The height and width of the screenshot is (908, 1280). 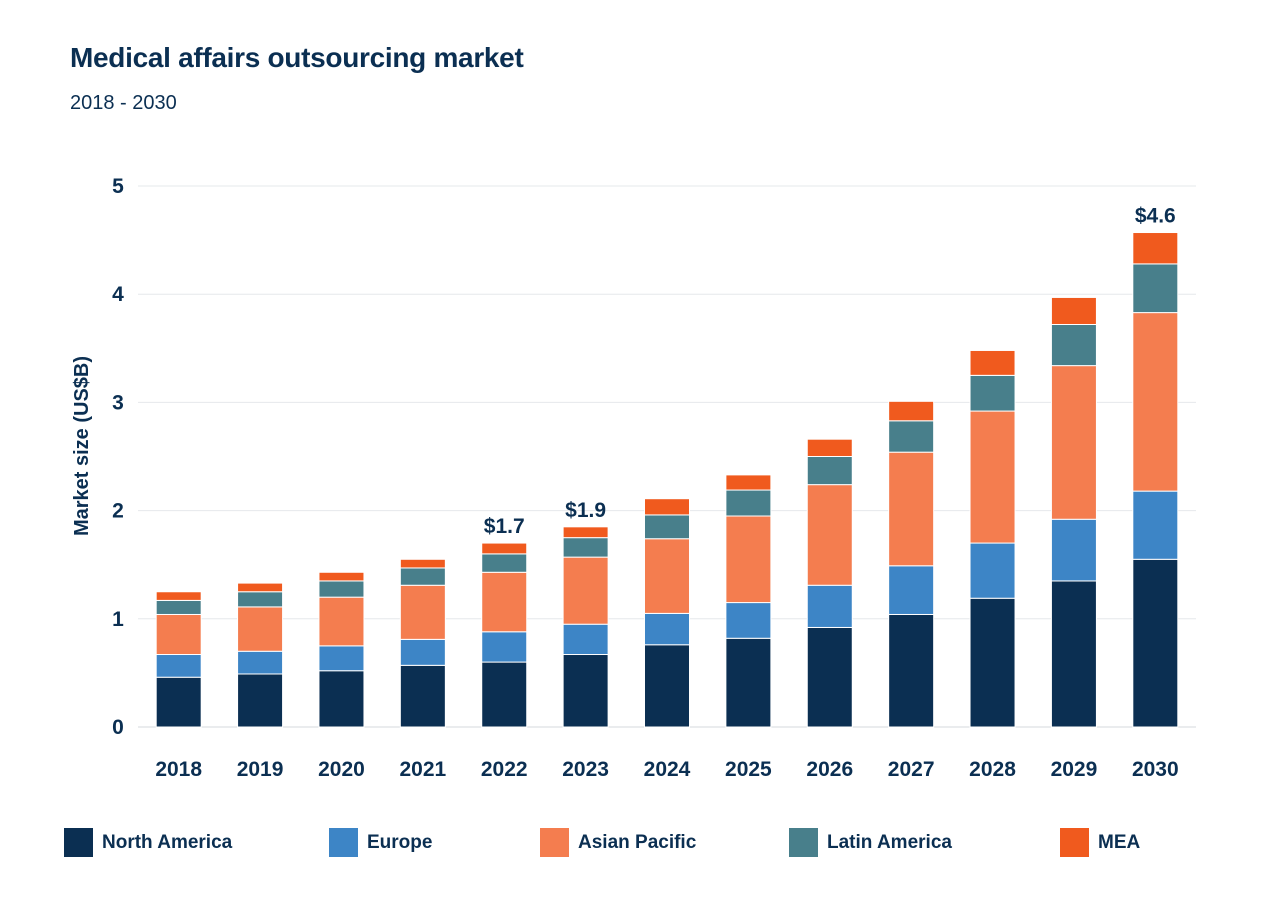 What do you see at coordinates (118, 727) in the screenshot?
I see `y-tick-label: 0` at bounding box center [118, 727].